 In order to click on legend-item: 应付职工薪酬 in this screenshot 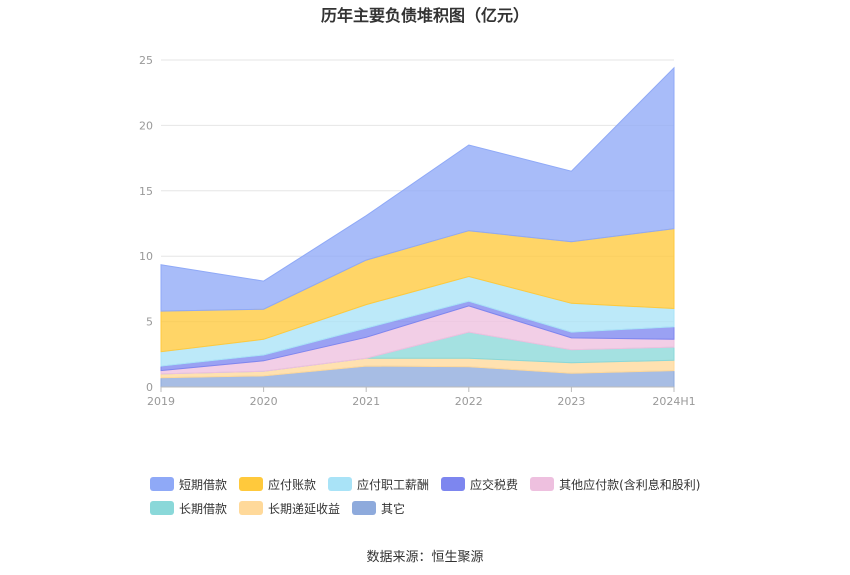, I will do `click(378, 484)`.